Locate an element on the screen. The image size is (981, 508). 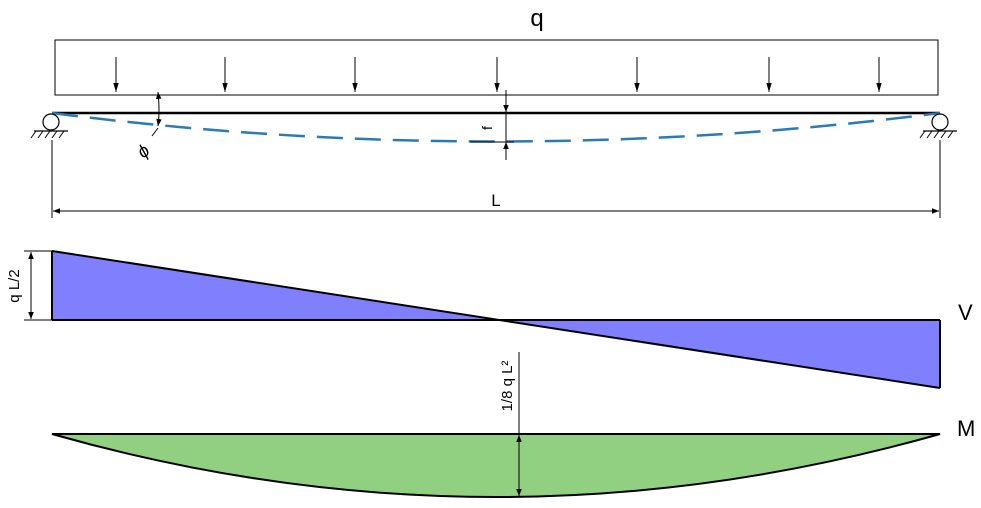
right-roller-support is located at coordinates (938, 126).